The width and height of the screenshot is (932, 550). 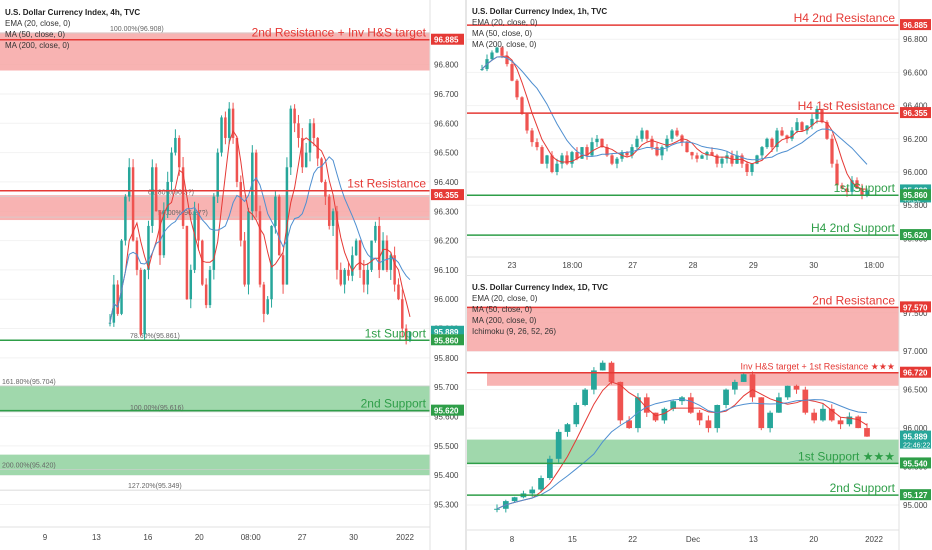 What do you see at coordinates (446, 94) in the screenshot?
I see `y-tick-label: 96.700` at bounding box center [446, 94].